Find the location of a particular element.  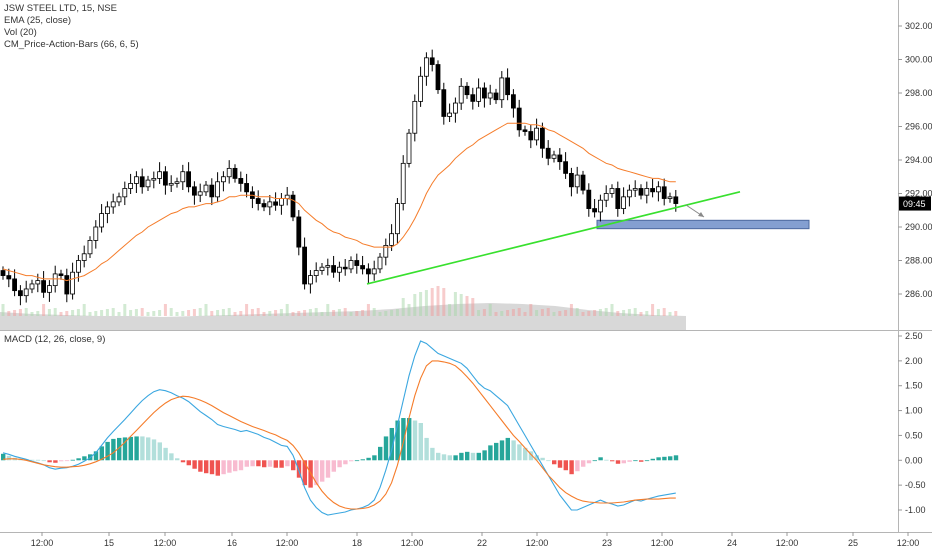

trendline is located at coordinates (553, 238).